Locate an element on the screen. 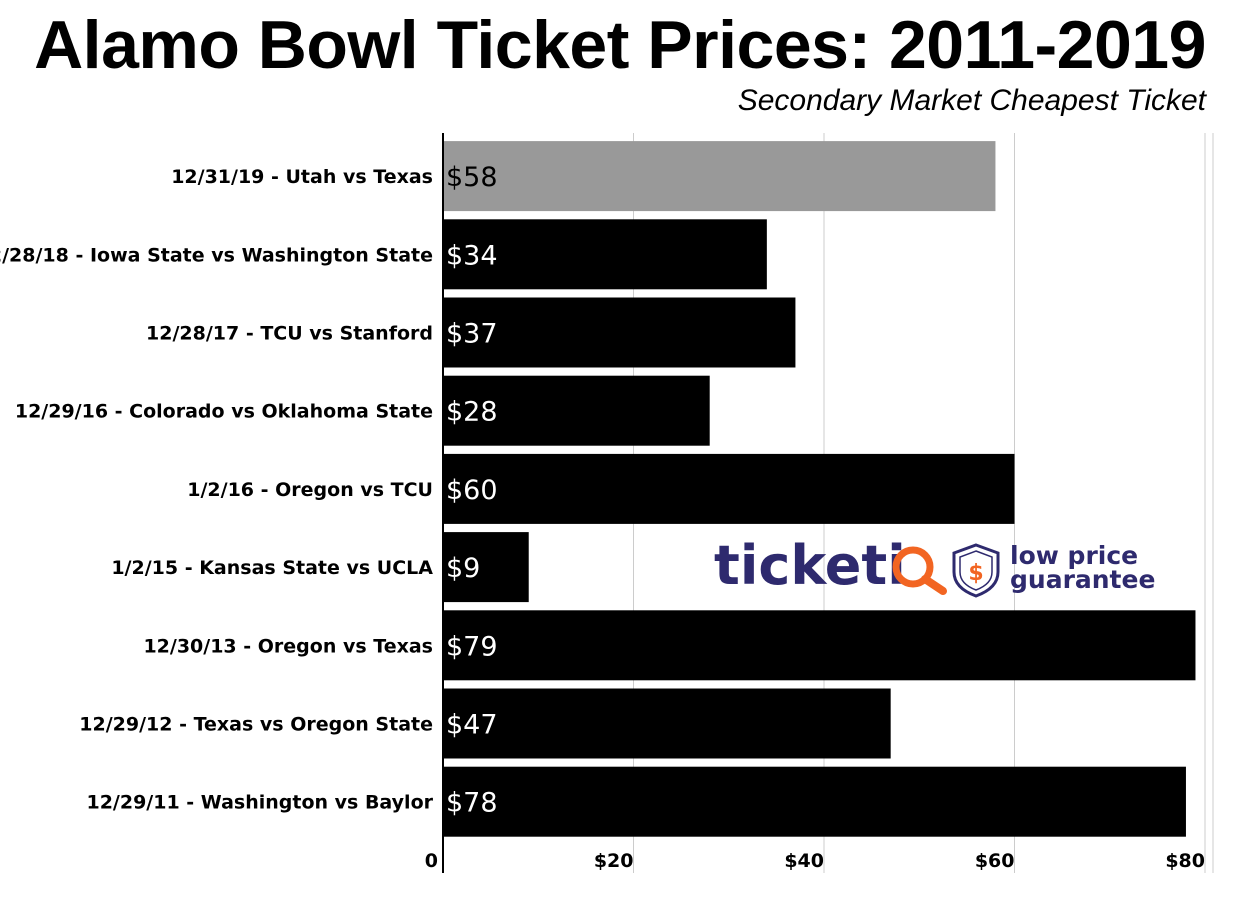 The height and width of the screenshot is (897, 1242). category-label: 12/30/13 - Oregon vs Texas is located at coordinates (288, 646).